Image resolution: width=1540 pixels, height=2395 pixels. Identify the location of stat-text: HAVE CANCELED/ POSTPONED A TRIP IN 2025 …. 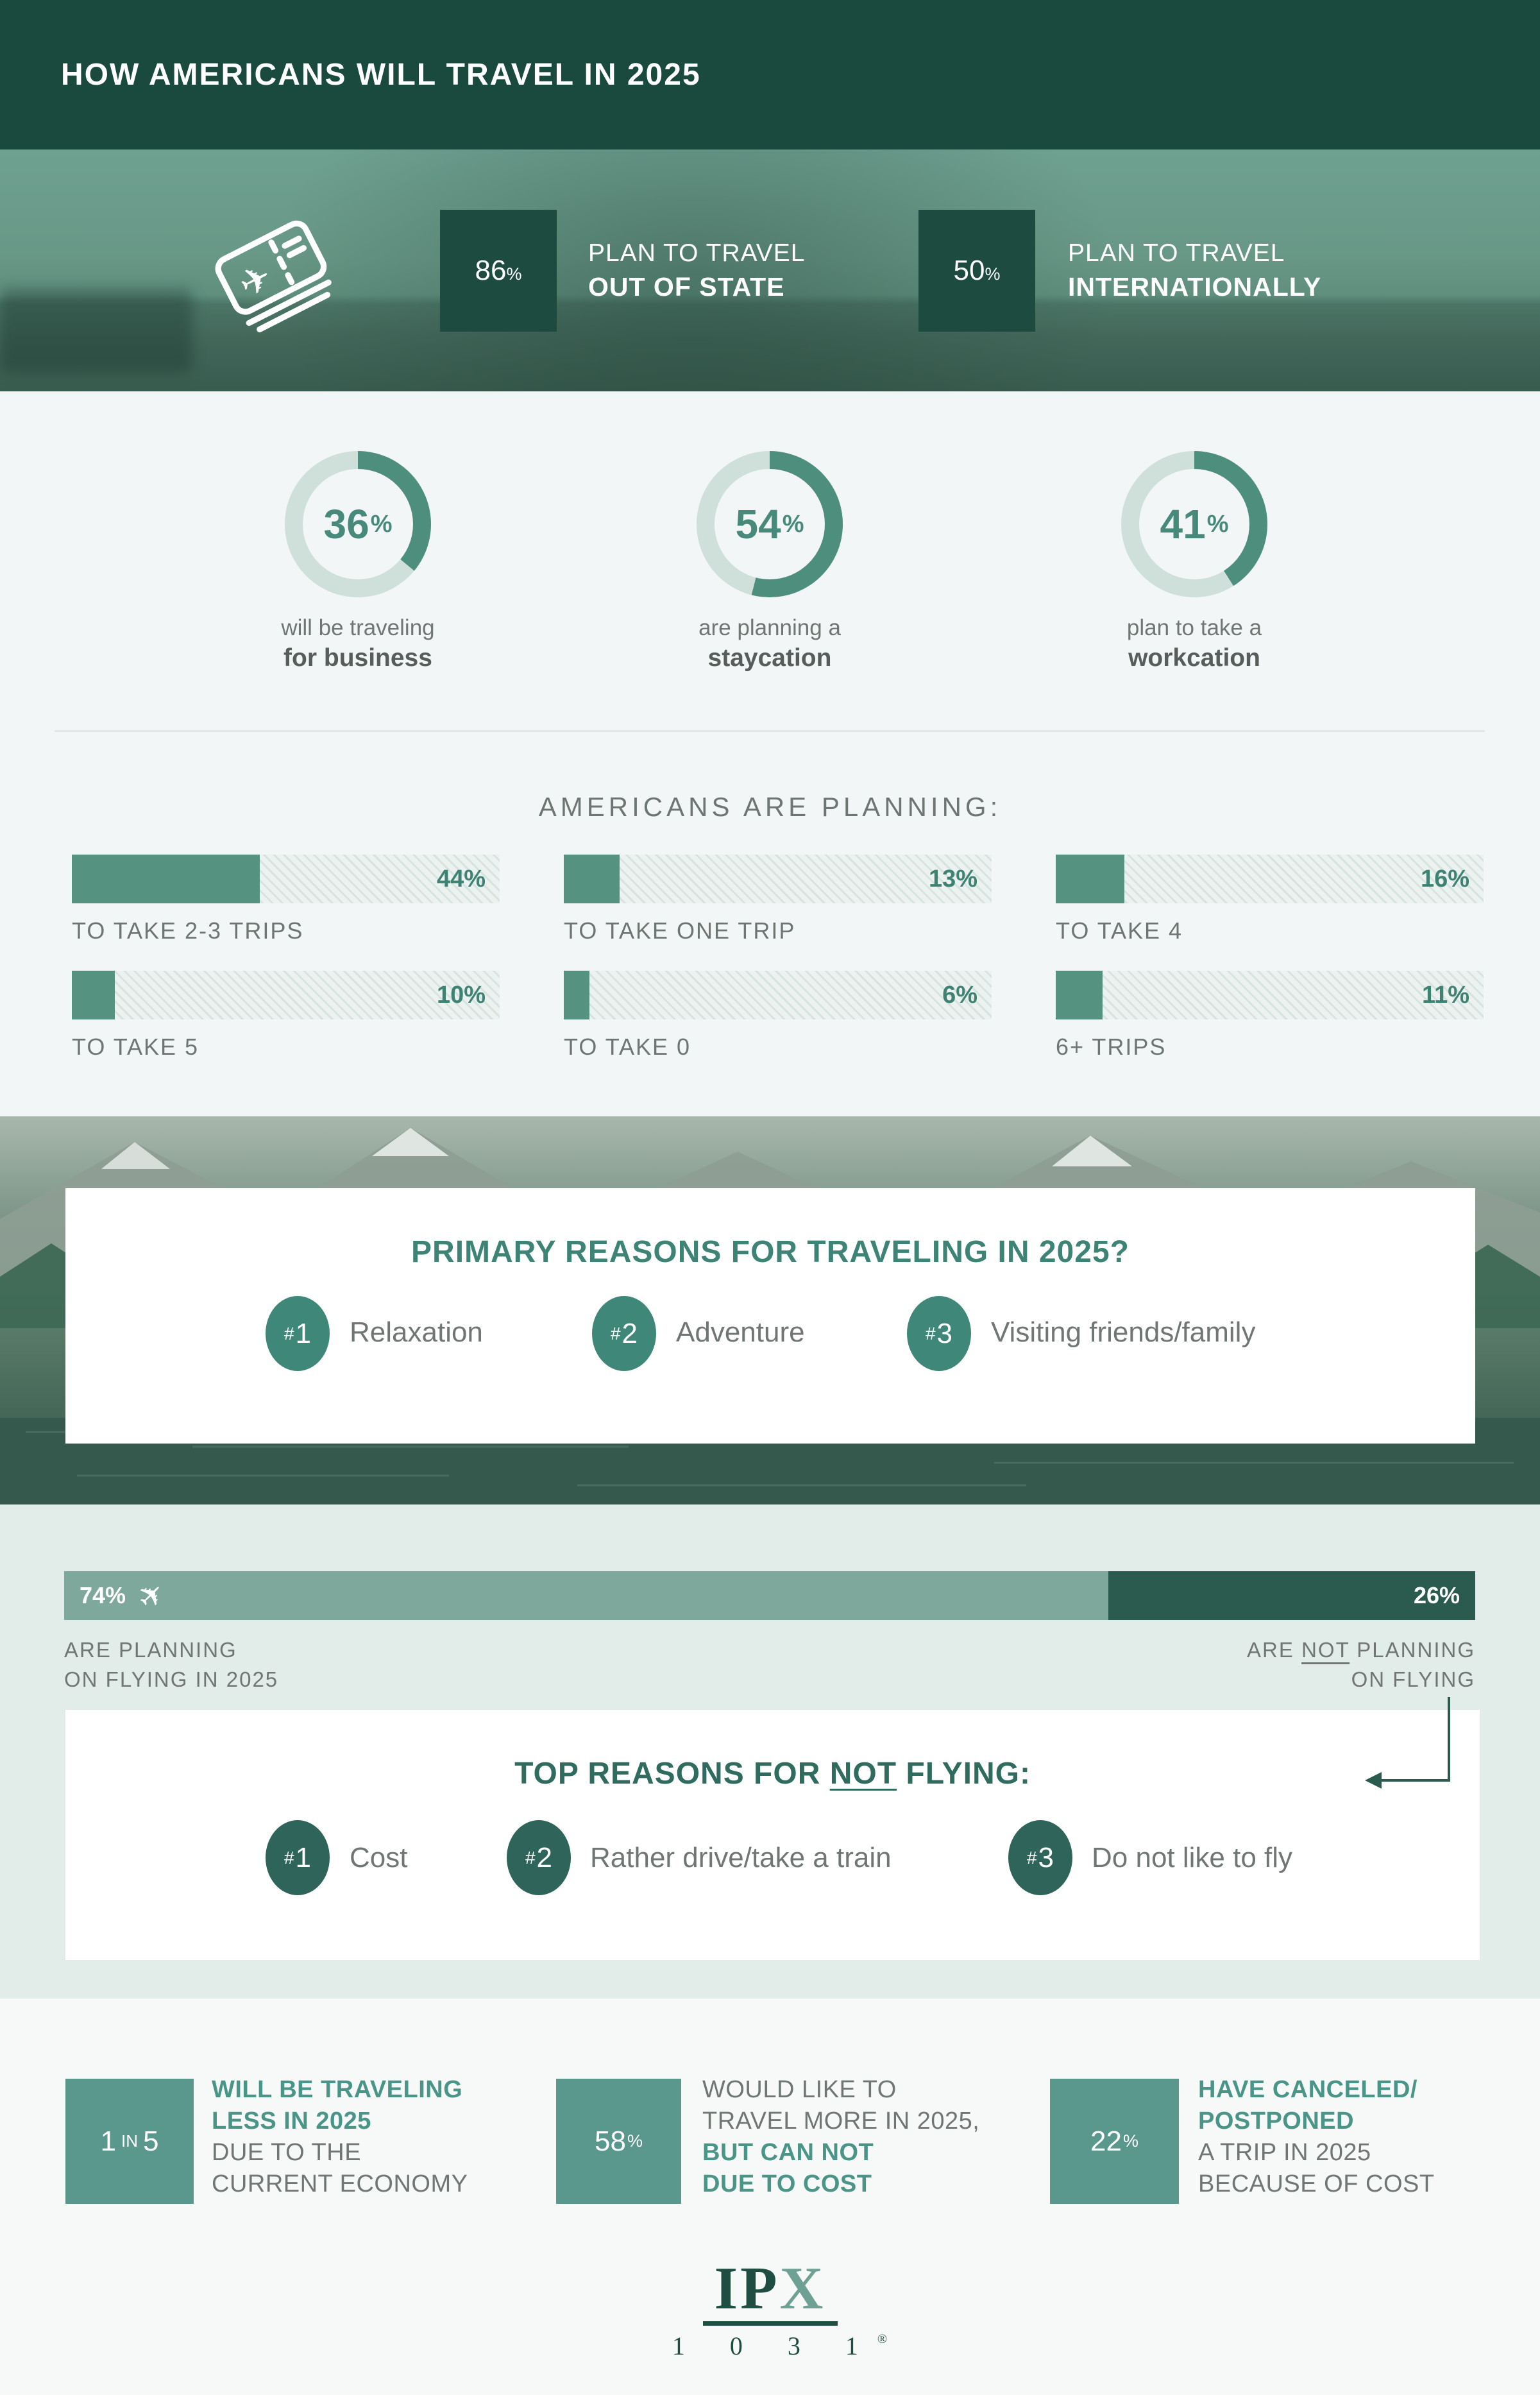
(1316, 2136).